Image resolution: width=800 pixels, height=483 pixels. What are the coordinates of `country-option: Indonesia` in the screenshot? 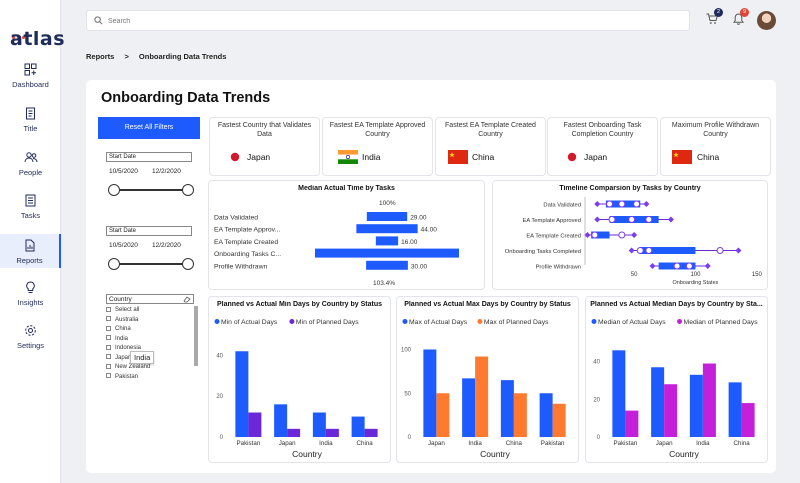 It's located at (152, 349).